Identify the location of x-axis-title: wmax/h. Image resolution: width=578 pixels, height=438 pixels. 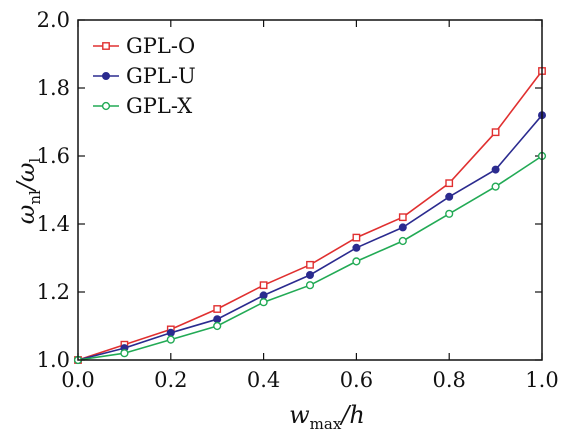
(327, 417).